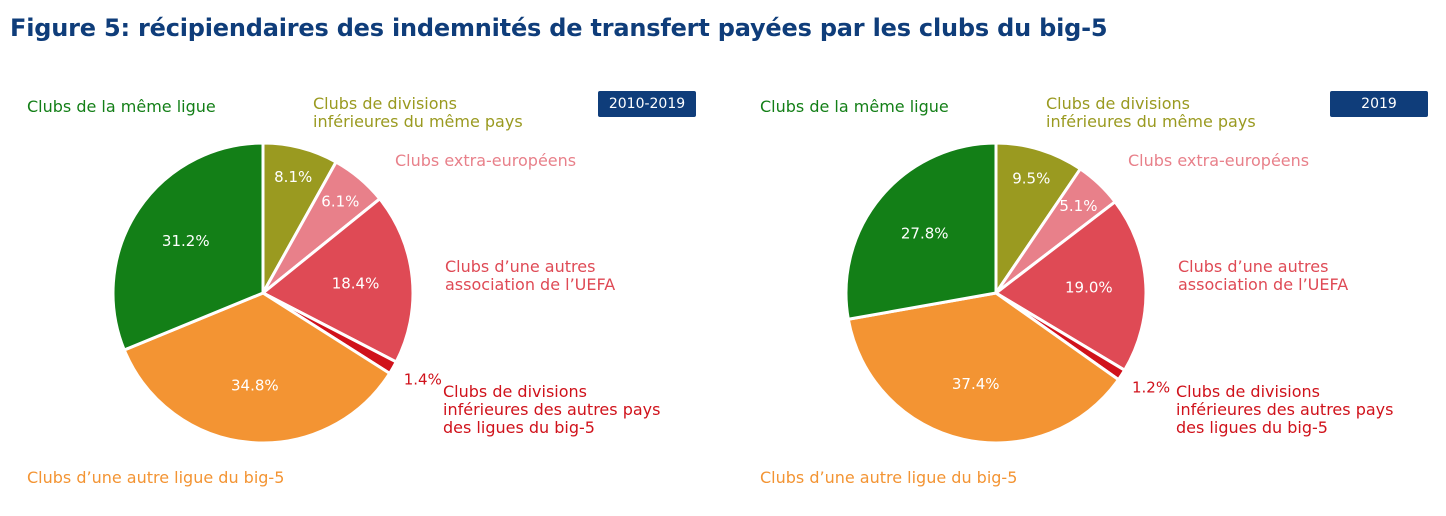 This screenshot has width=1446, height=516. Describe the element at coordinates (340, 201) in the screenshot. I see `pie-value-label-extra-european: 6.1%` at that location.